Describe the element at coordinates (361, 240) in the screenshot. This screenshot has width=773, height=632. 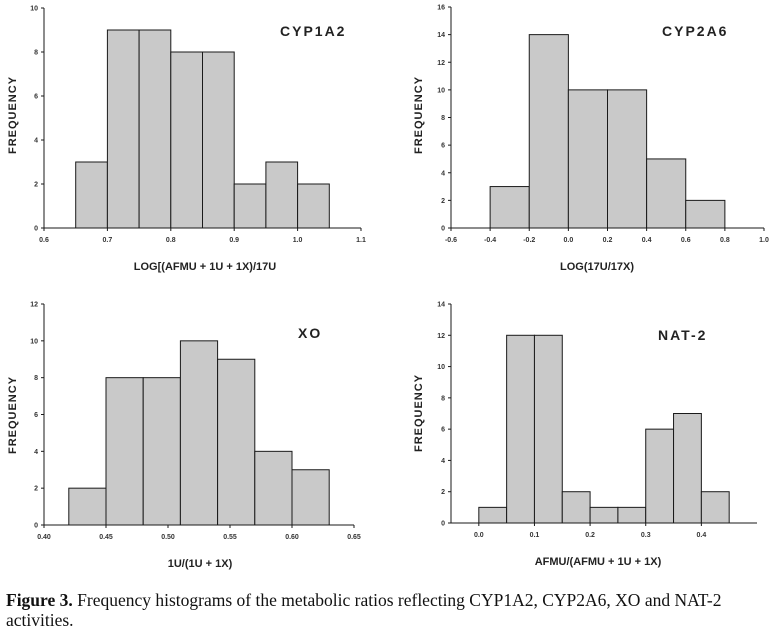
I see `x-tick-label: 1.1` at that location.